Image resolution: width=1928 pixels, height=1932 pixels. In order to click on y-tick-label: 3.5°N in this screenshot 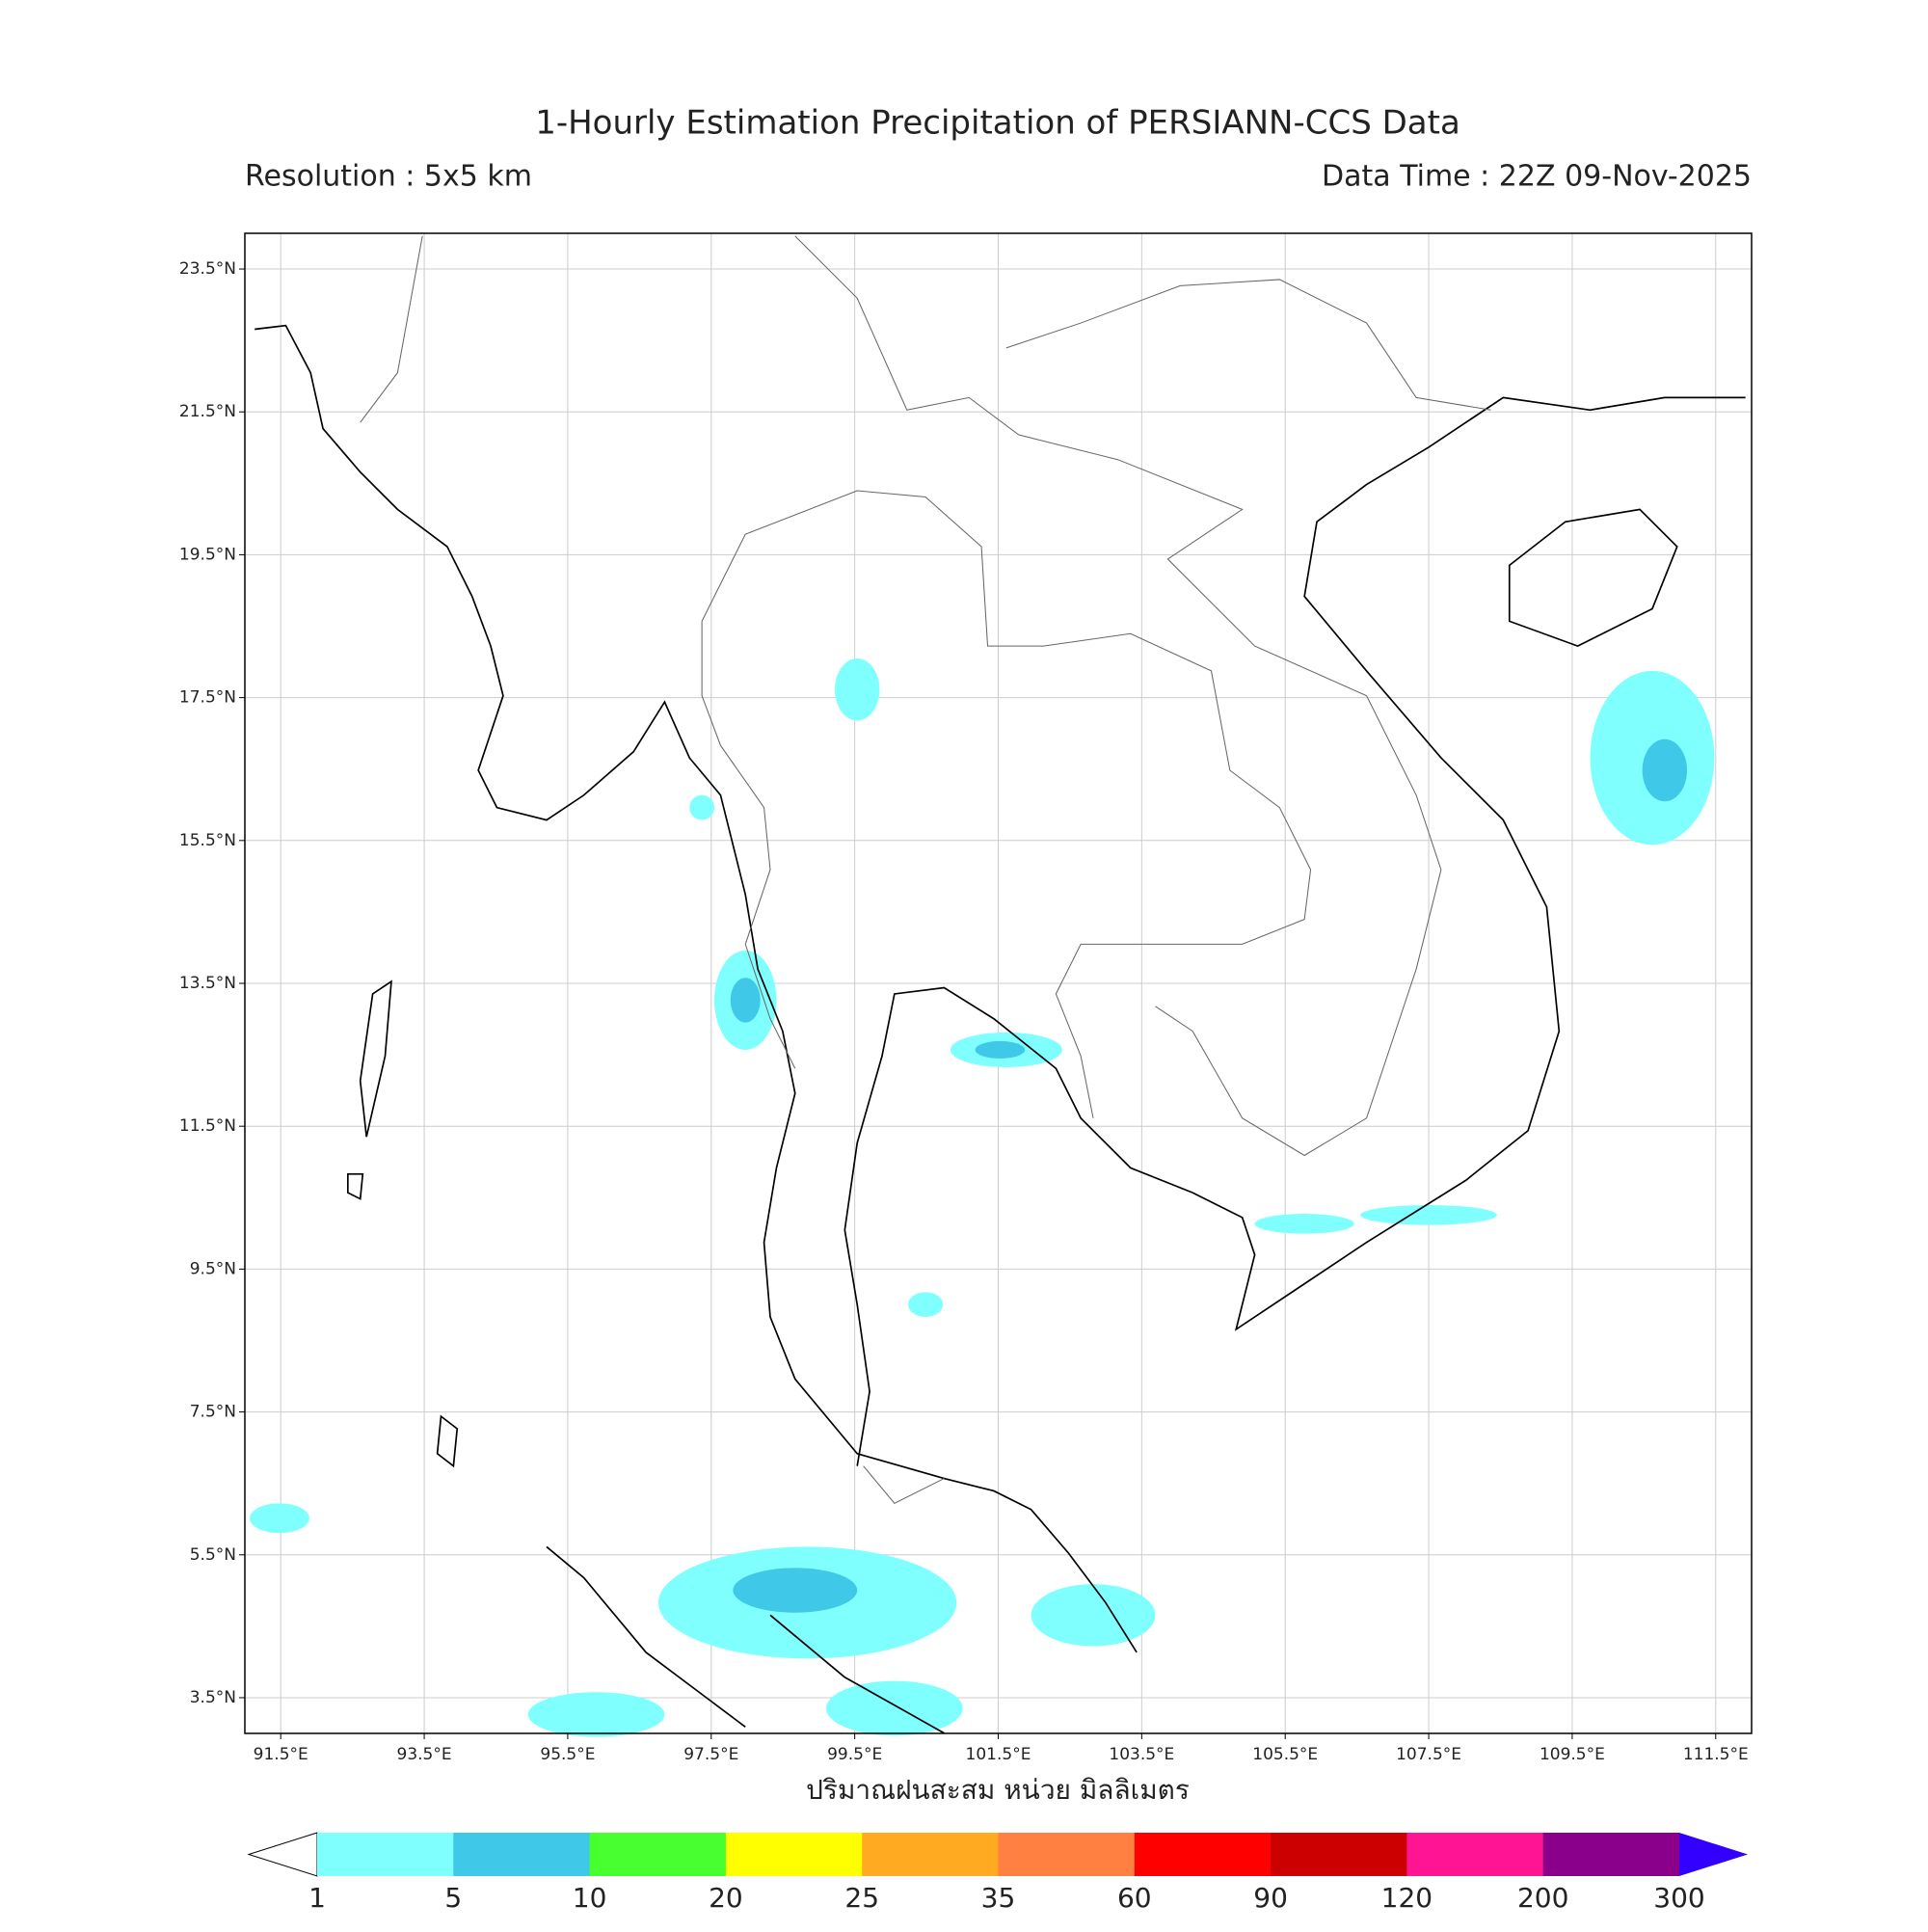, I will do `click(213, 1698)`.